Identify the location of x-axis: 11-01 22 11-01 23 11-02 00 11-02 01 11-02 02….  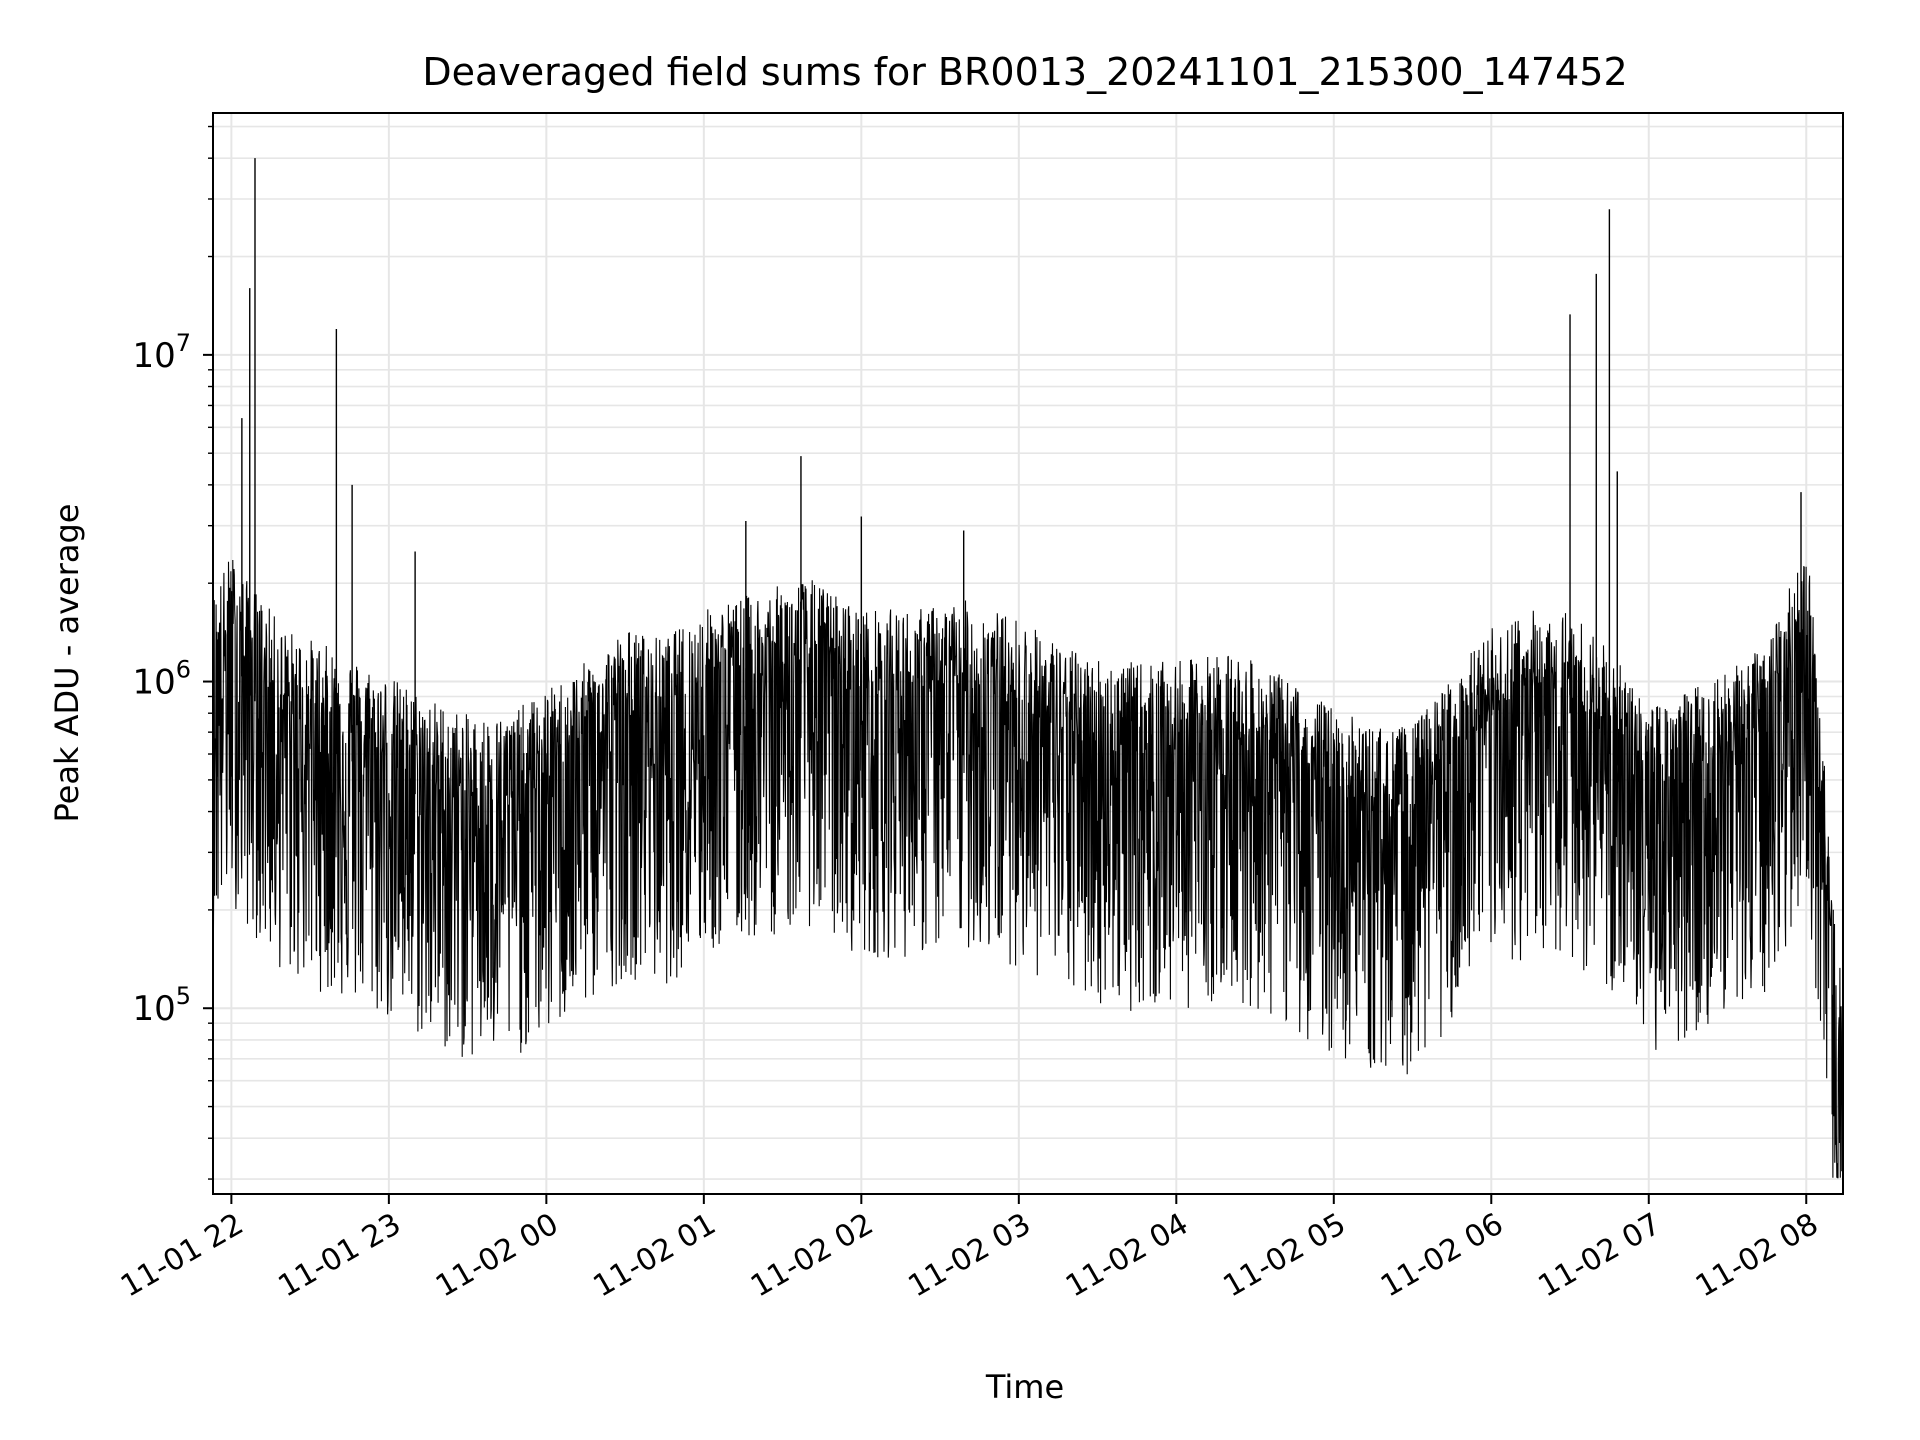
(969, 1249).